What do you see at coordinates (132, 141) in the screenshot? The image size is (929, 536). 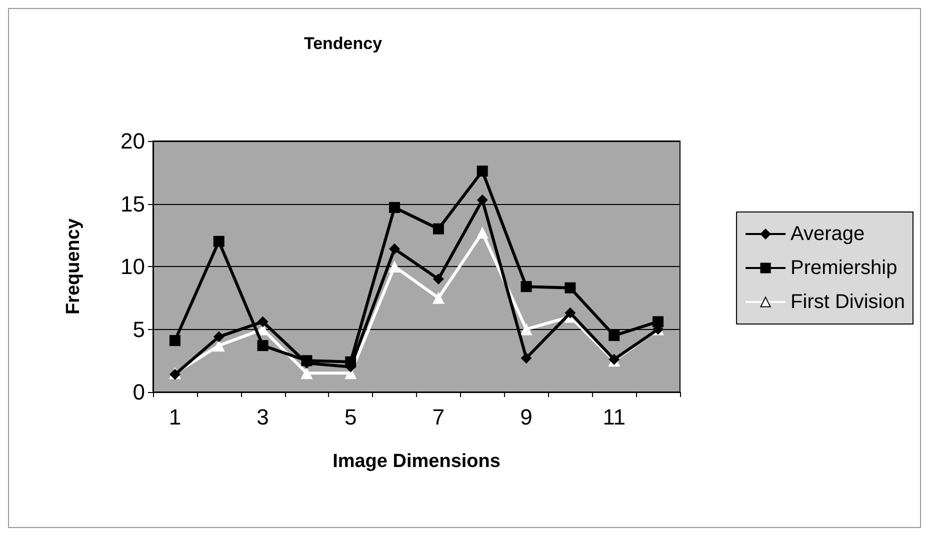 I see `y-tick-label: 20` at bounding box center [132, 141].